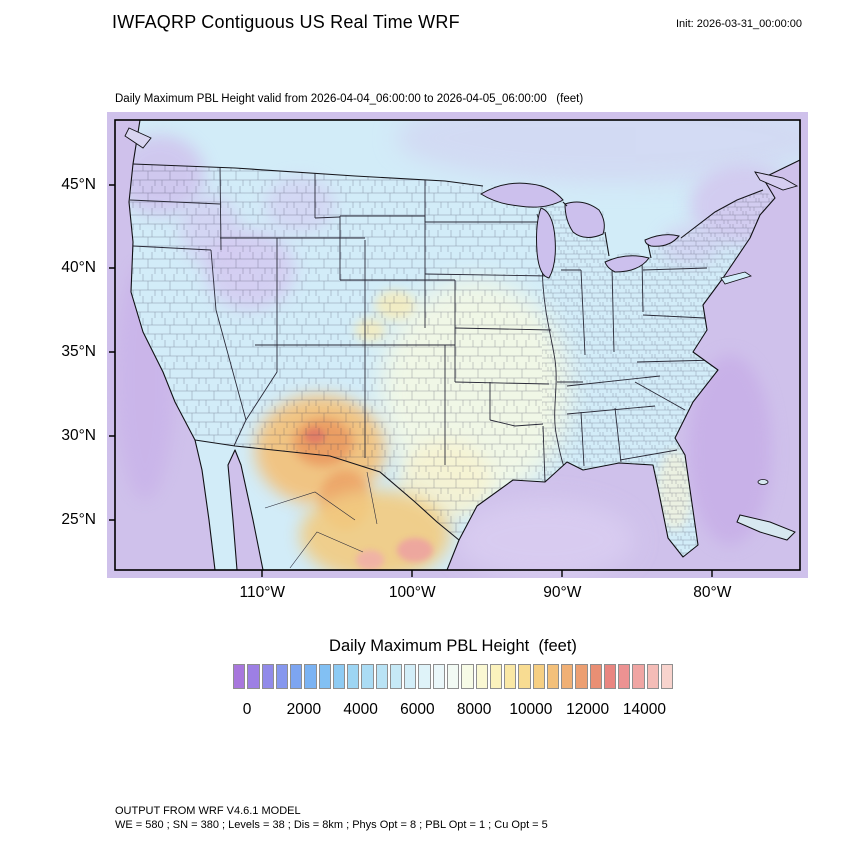 The height and width of the screenshot is (850, 850). What do you see at coordinates (360, 709) in the screenshot?
I see `colorbar-tick-label: 4000` at bounding box center [360, 709].